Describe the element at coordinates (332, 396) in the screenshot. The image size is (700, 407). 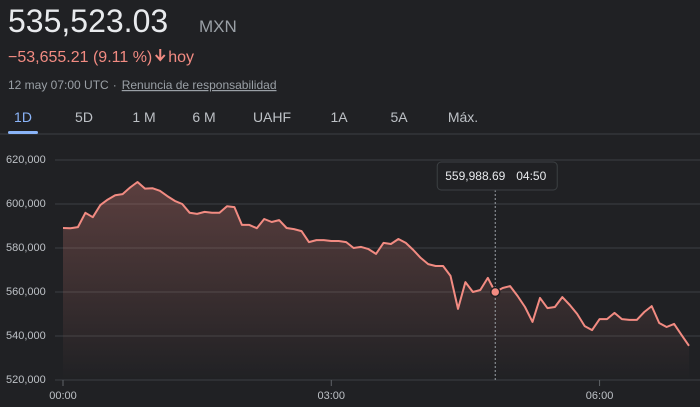
I see `x-tick-label: 03:00` at that location.